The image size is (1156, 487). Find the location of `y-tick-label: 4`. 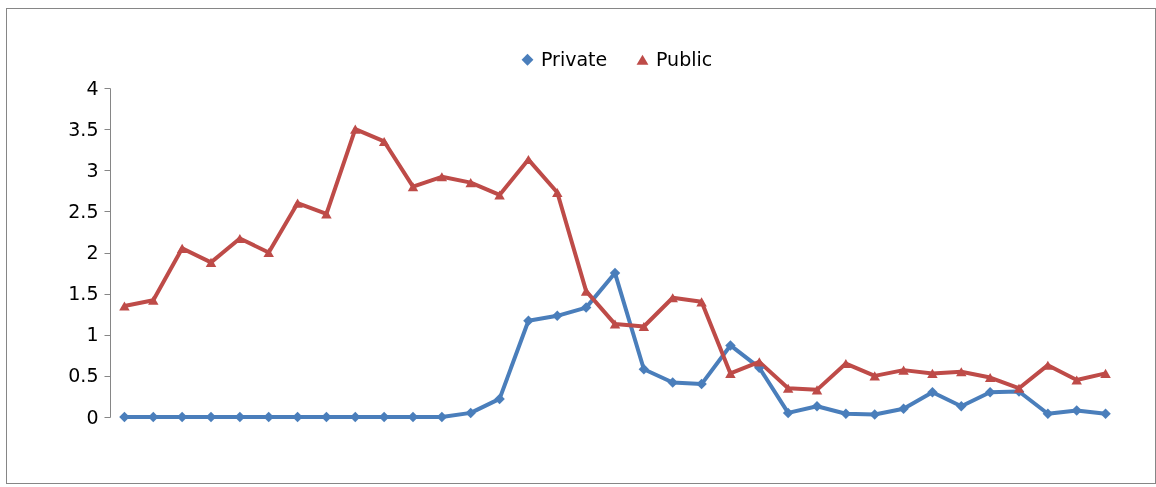

y-tick-label: 4 is located at coordinates (92, 87).